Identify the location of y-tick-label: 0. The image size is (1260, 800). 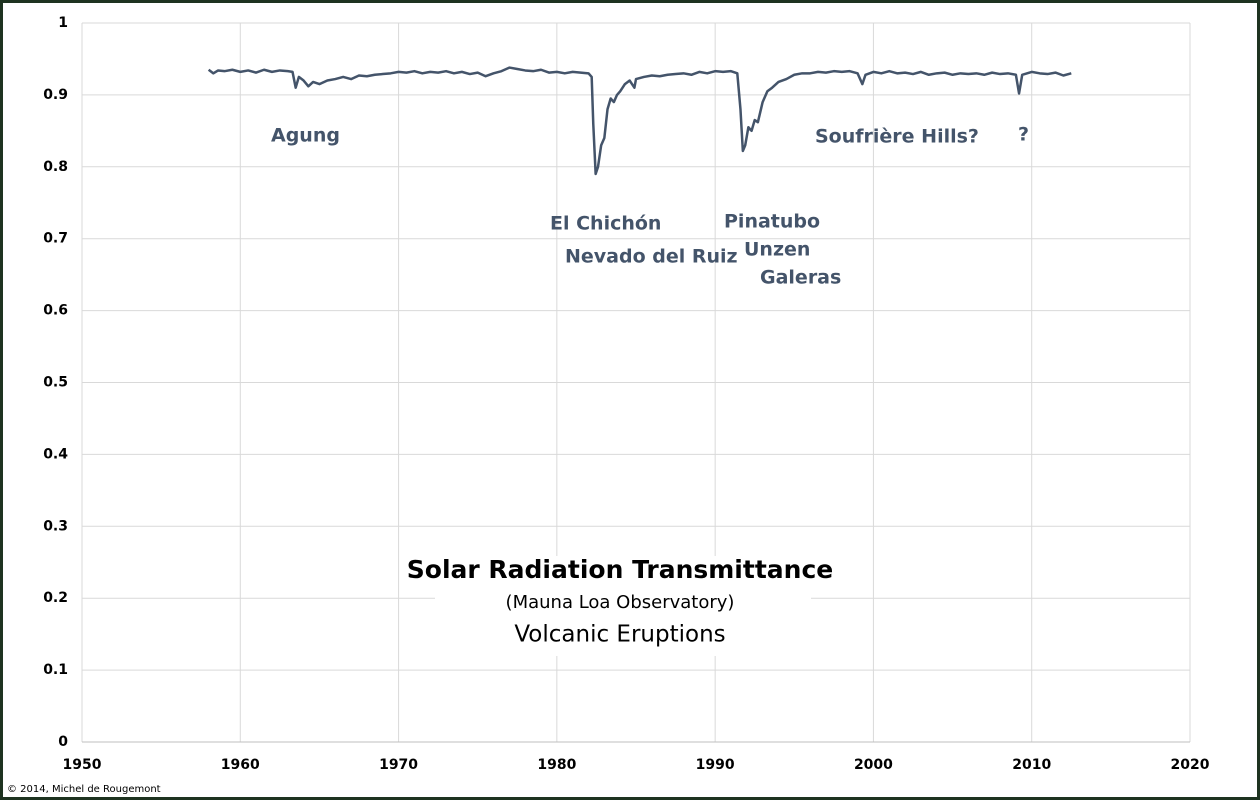
(63, 742).